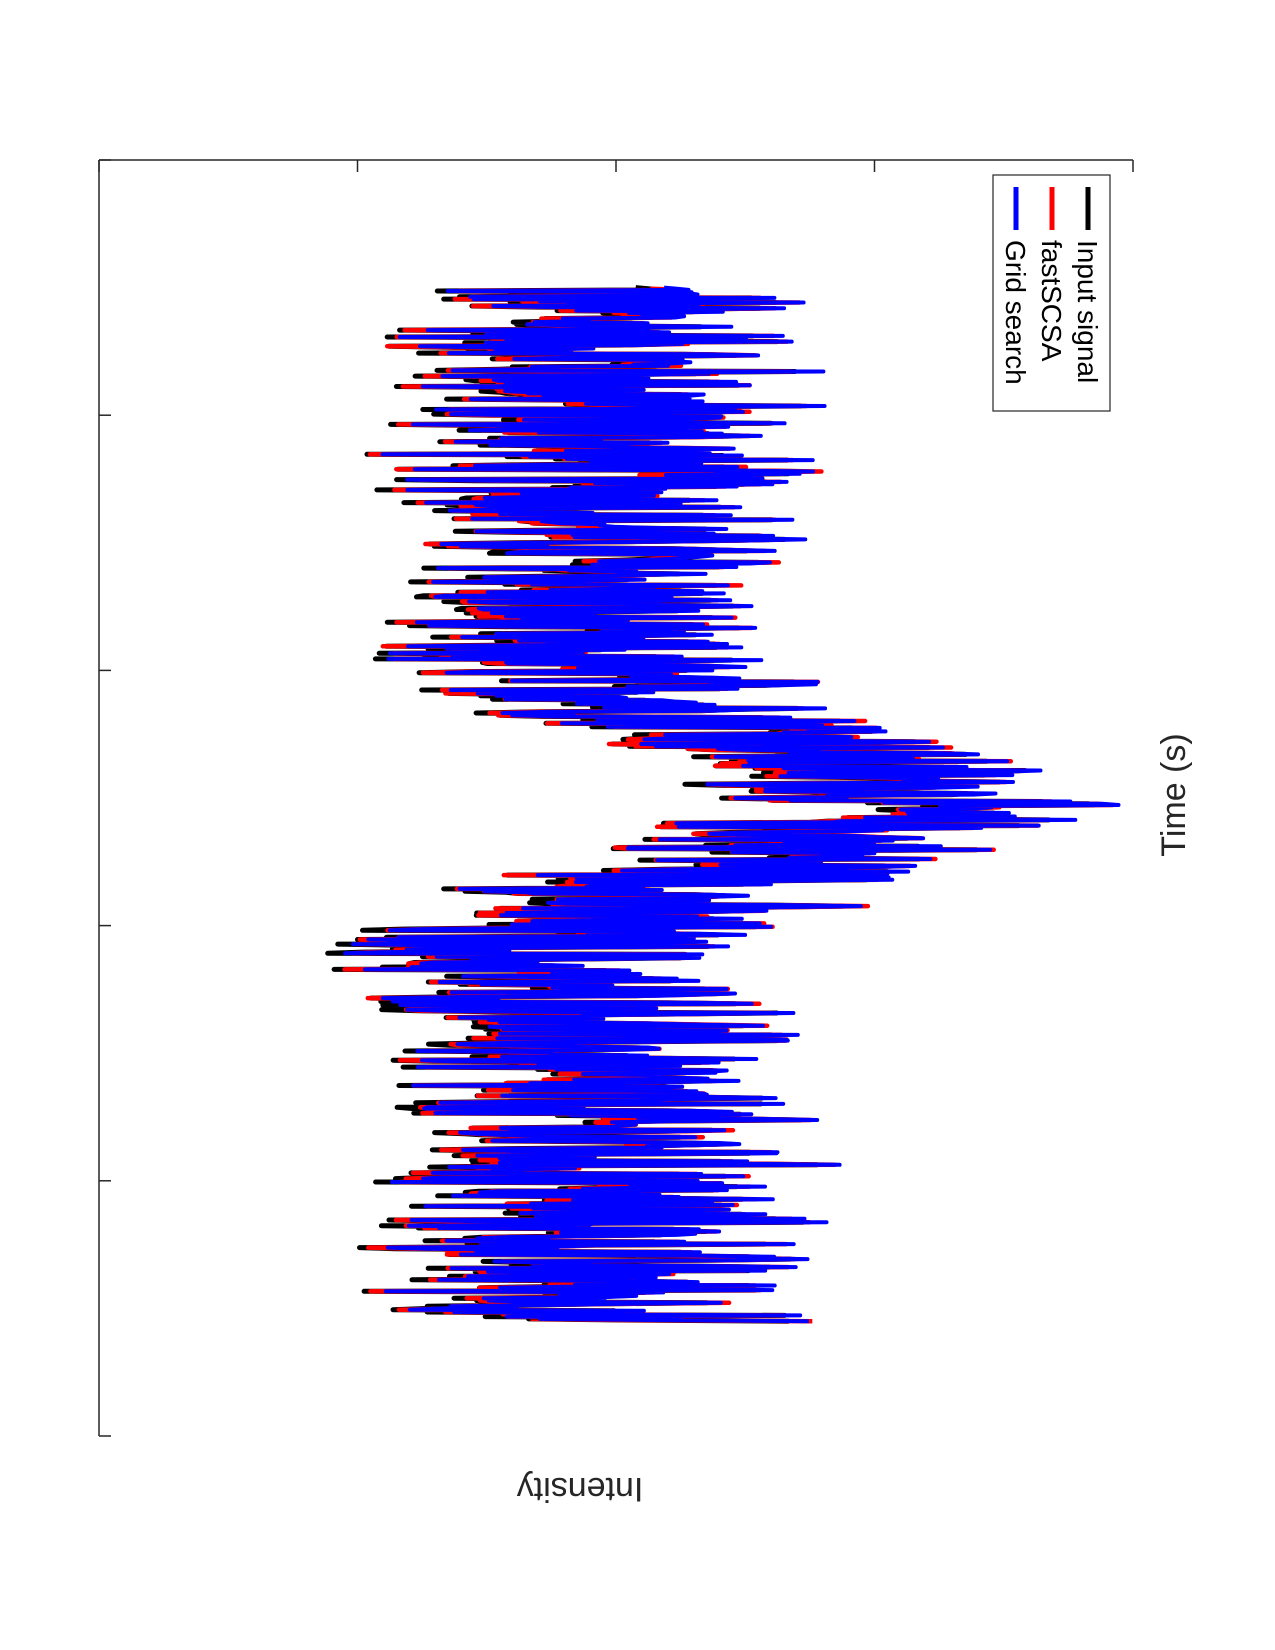 The image size is (1275, 1650). Describe the element at coordinates (1051, 301) in the screenshot. I see `legend-label-fastscsa: fastSCSA` at that location.